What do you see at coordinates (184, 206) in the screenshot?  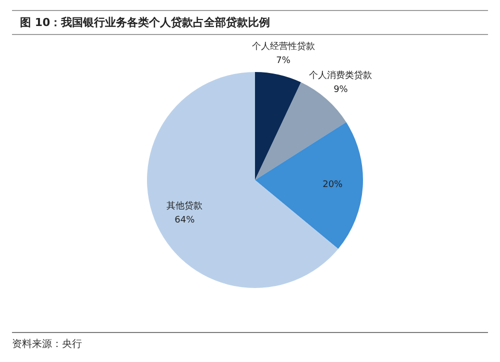 I see `slice-label: 其他贷款` at bounding box center [184, 206].